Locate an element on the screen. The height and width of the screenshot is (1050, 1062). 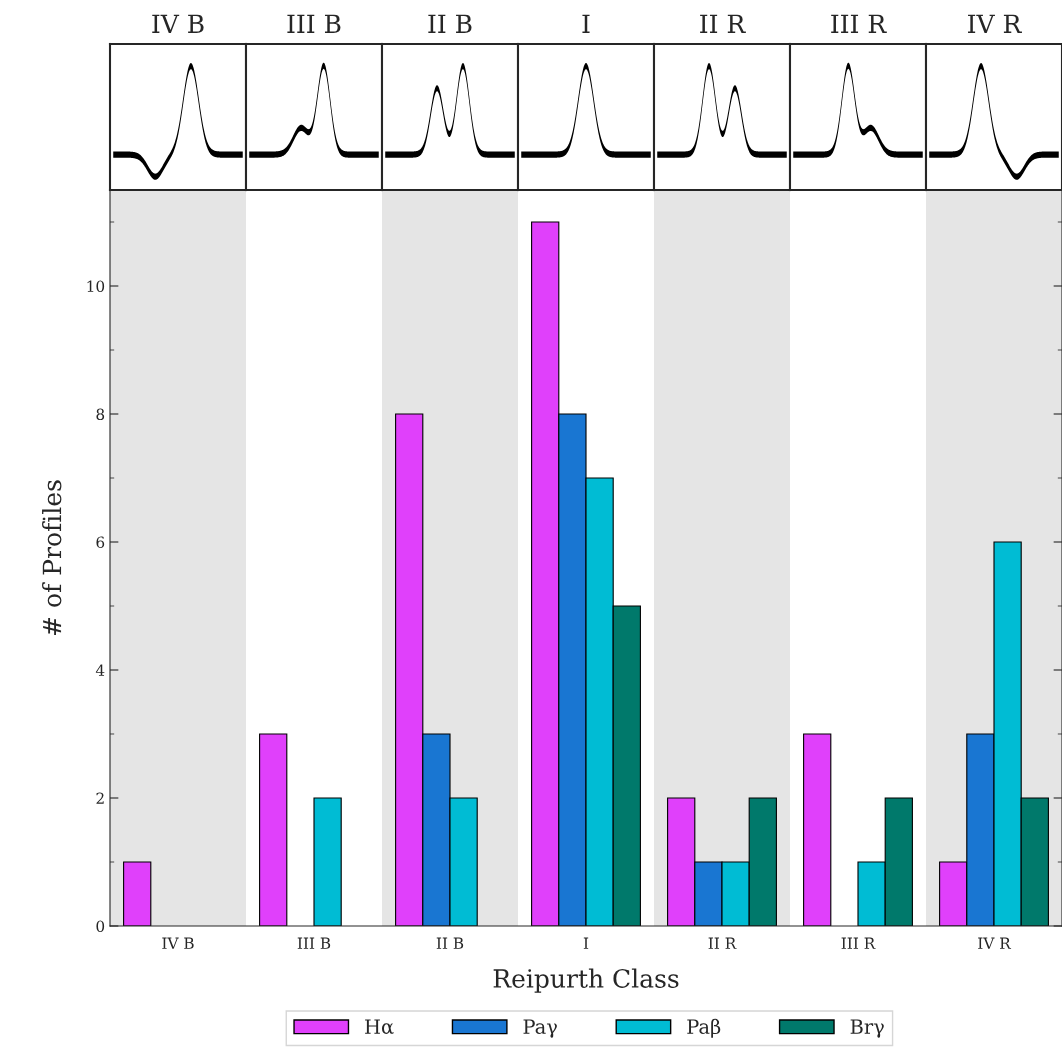
x-tick-label: I is located at coordinates (586, 943).